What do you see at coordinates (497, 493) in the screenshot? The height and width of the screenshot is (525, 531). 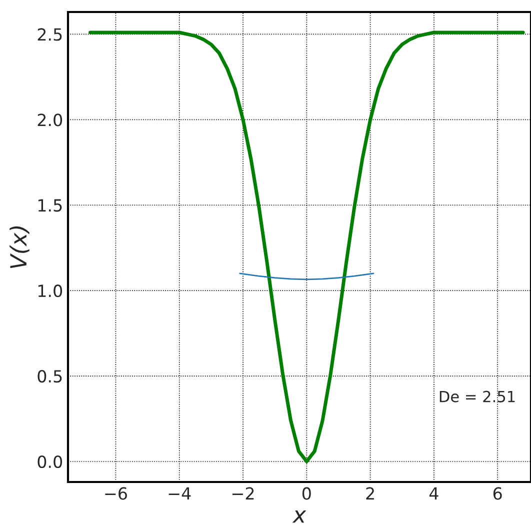 I see `x-tick-label: 6` at bounding box center [497, 493].